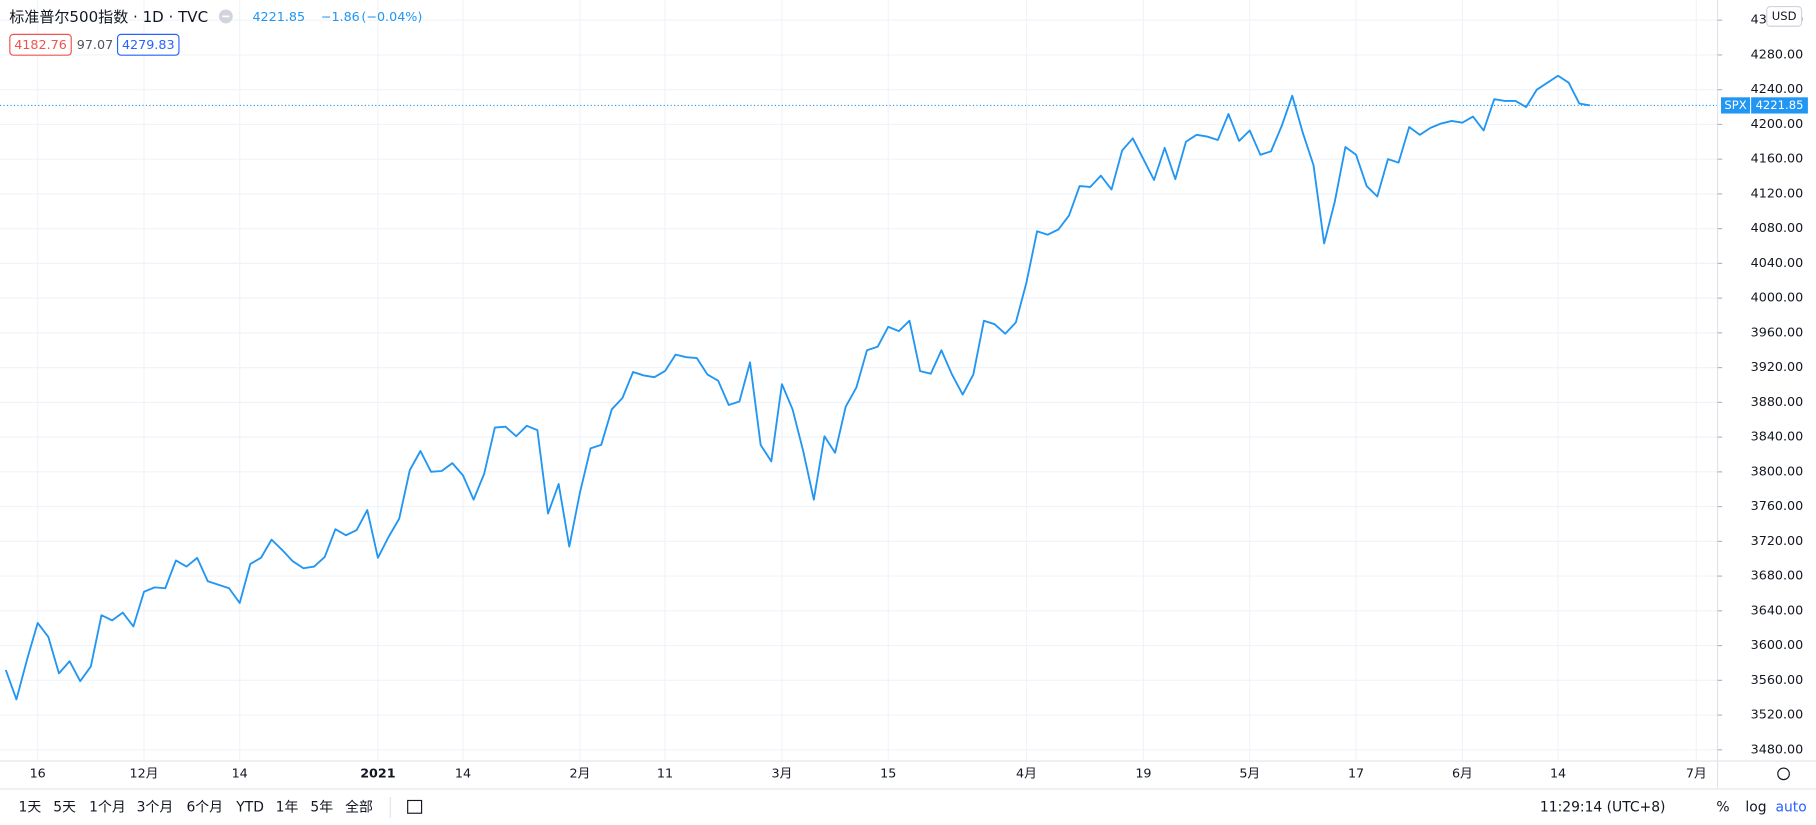 The height and width of the screenshot is (825, 1816). I want to click on price-tag-label: 4221.85, so click(1780, 105).